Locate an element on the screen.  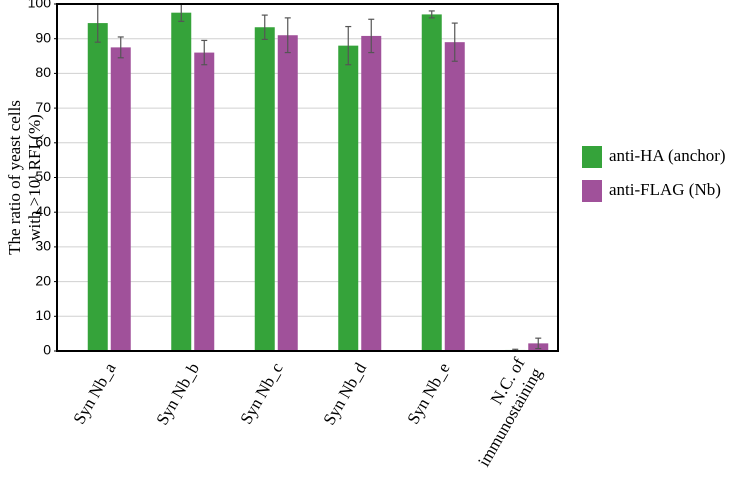
y-tick-label: 80 is located at coordinates (43, 72).